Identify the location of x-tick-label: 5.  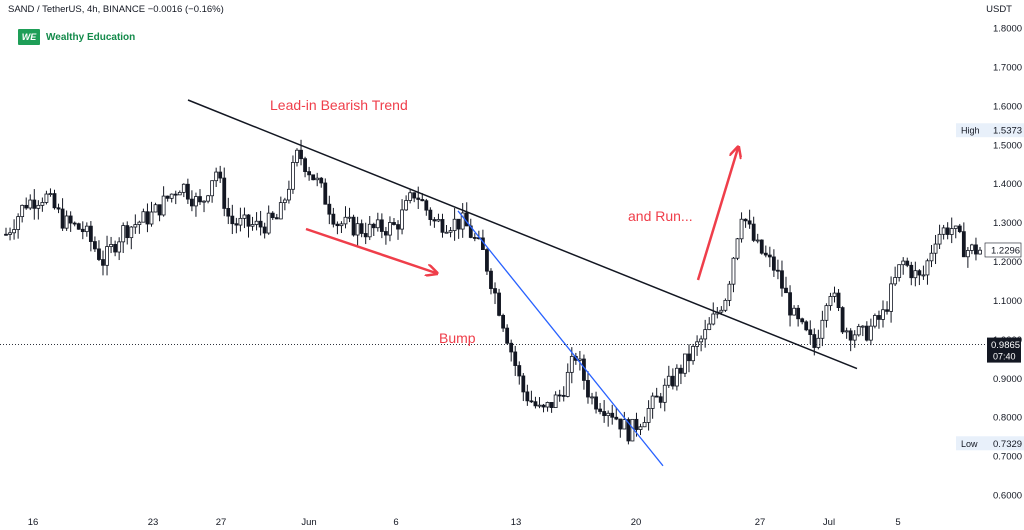
(897, 522).